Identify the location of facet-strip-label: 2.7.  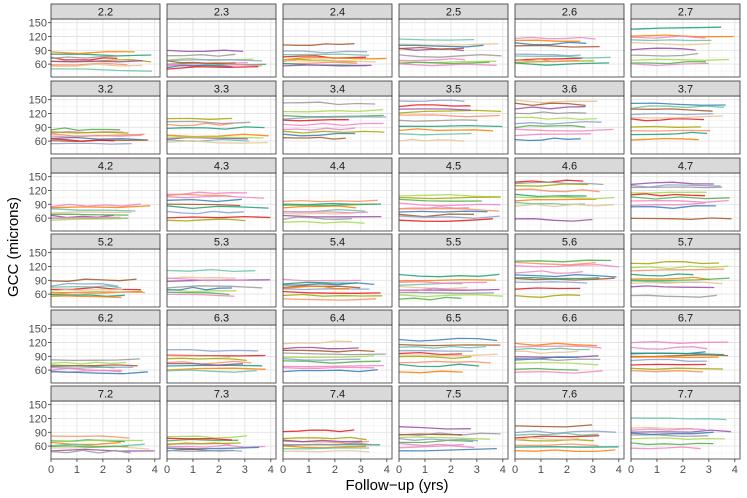
(685, 13).